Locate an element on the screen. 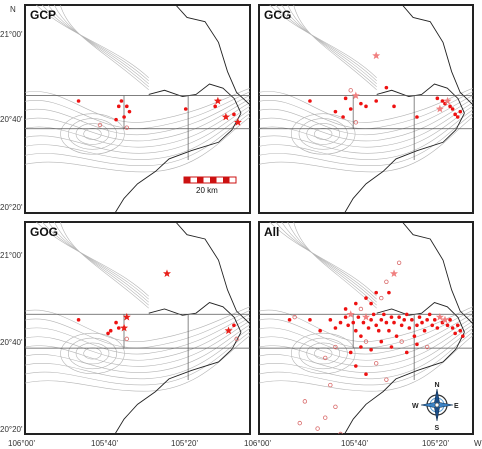 The image size is (482, 449). panel-title: GCG is located at coordinates (277, 15).